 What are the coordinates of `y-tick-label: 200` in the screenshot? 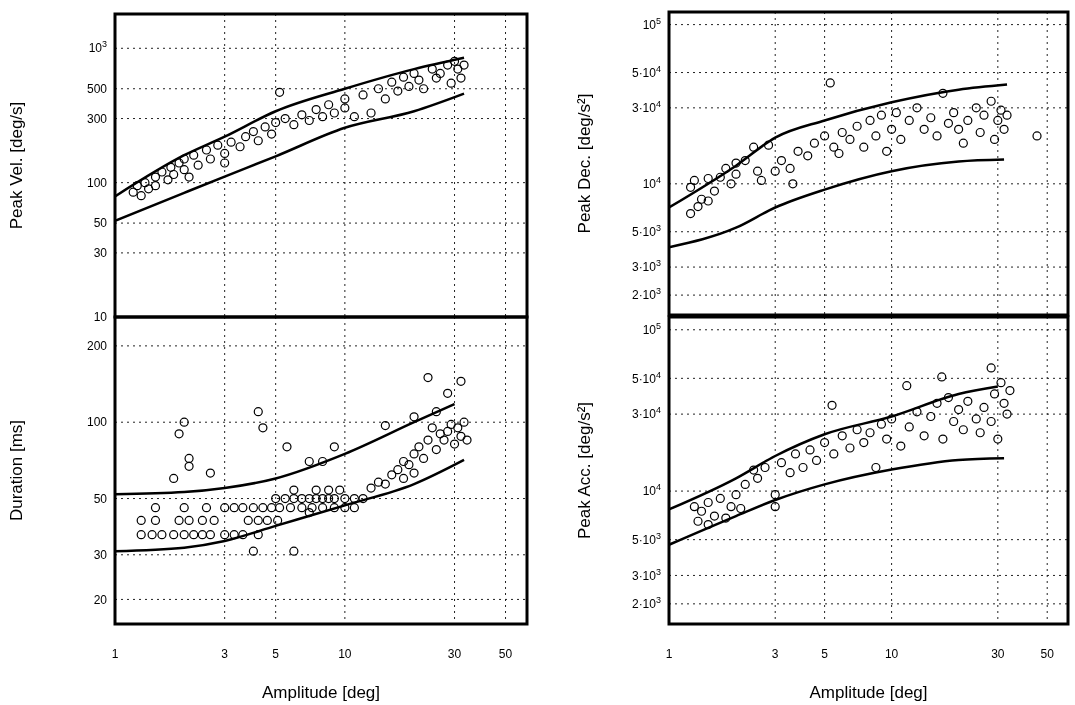 It's located at (97, 346).